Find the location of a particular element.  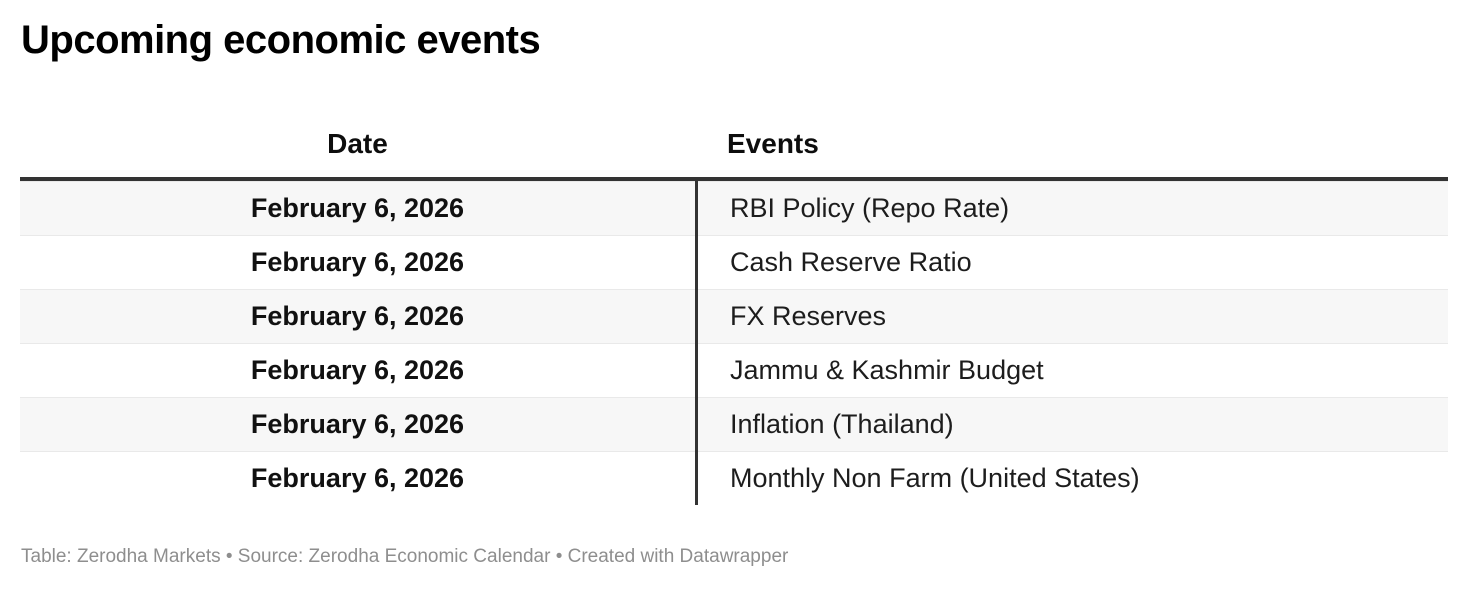

table-row: February 6, 2026 FX Reserves is located at coordinates (734, 316).